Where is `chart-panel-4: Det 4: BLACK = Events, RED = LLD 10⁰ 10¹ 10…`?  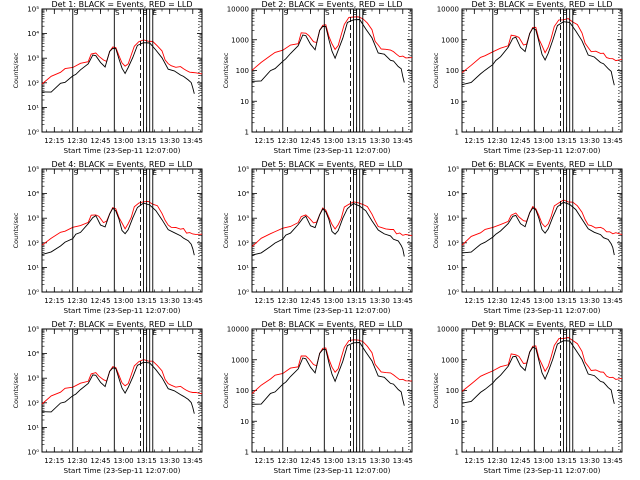
chart-panel-4: Det 4: BLACK = Events, RED = LLD 10⁰ 10¹ 10… is located at coordinates (107, 237).